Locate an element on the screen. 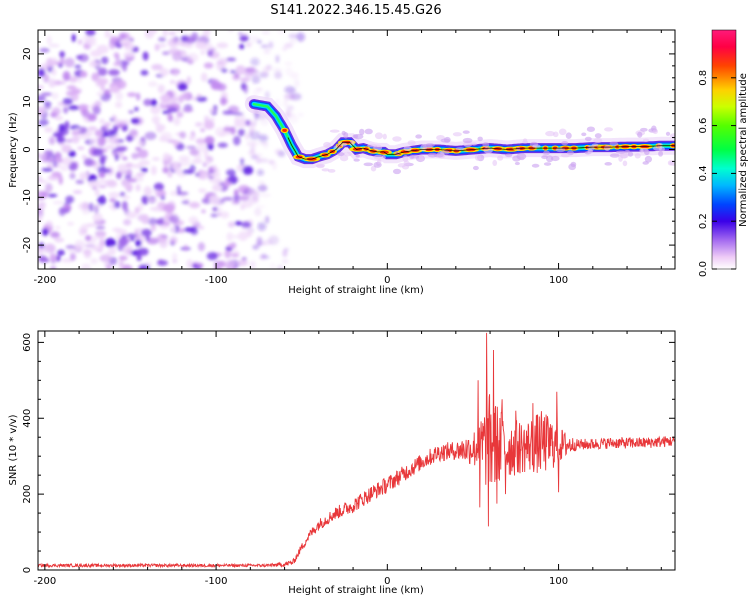 The image size is (750, 600). spectrogram-noise is located at coordinates (171, 149).